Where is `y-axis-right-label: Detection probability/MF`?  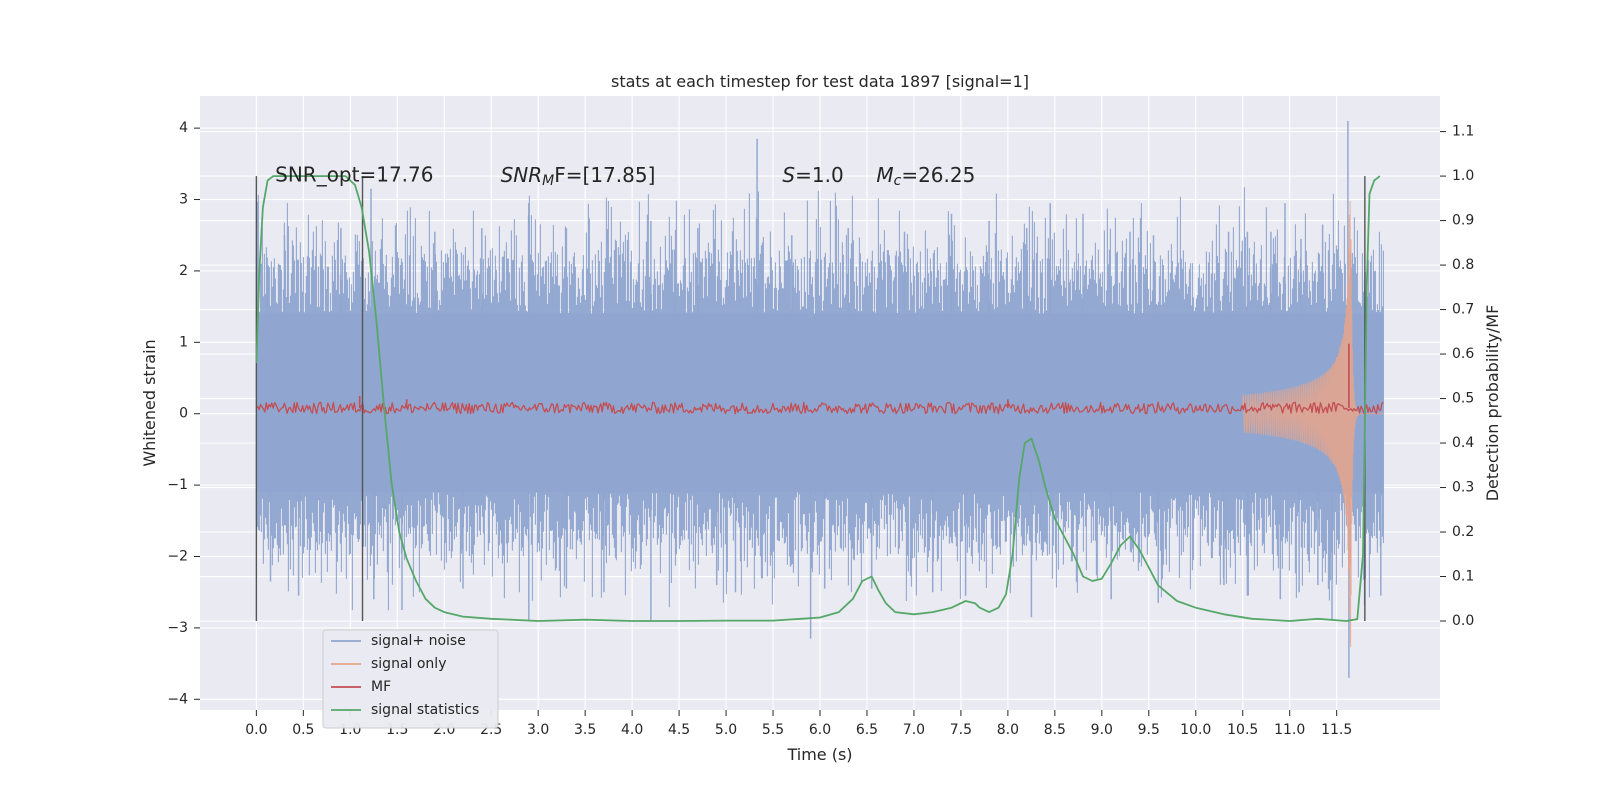
y-axis-right-label: Detection probability/MF is located at coordinates (1492, 403).